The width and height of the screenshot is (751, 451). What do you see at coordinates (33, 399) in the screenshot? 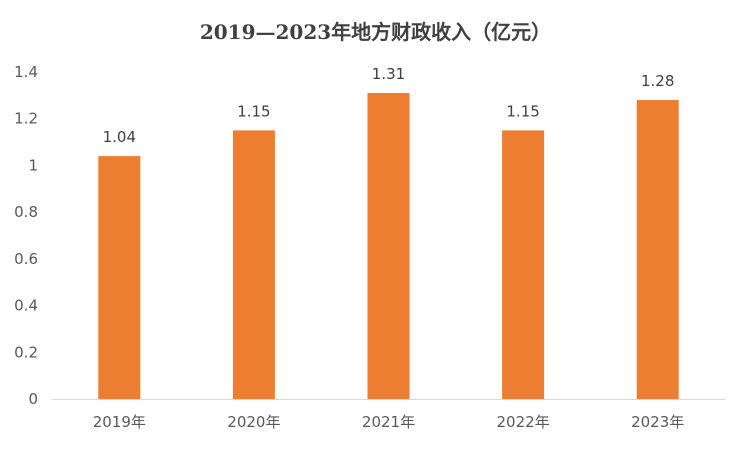
I see `y-tick-label: 0` at bounding box center [33, 399].